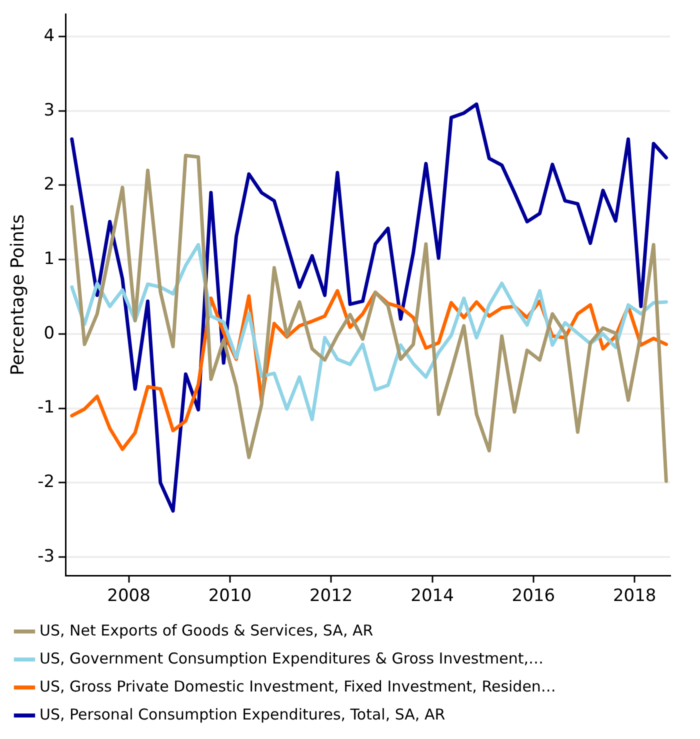 Image resolution: width=700 pixels, height=739 pixels. Describe the element at coordinates (207, 630) in the screenshot. I see `legend-label: US, Net Exports of Goods & Services, SA, AR` at that location.